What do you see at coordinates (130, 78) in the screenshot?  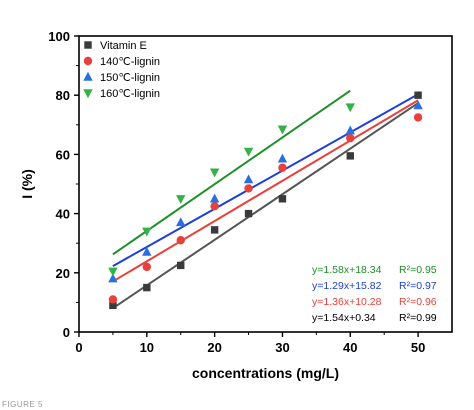 I see `legend-label: 150℃-lignin` at bounding box center [130, 78].